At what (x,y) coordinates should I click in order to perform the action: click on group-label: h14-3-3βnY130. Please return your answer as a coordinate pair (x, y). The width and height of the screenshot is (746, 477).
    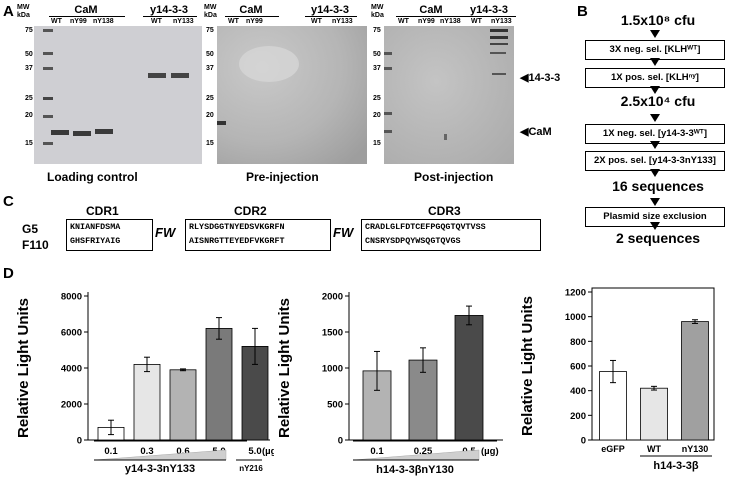
    Looking at the image, I should click on (415, 470).